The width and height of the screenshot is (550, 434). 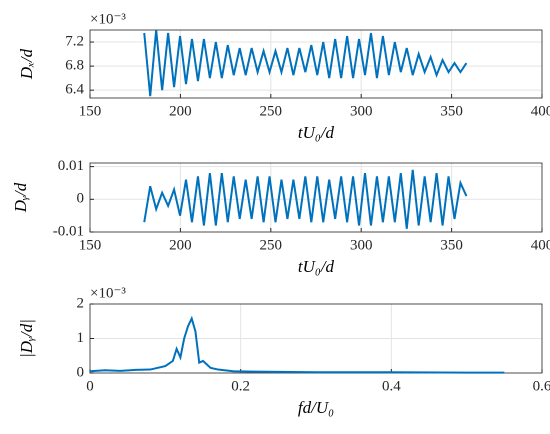 I want to click on y-axis-label: |Dᵧ/d|, so click(x=26, y=338).